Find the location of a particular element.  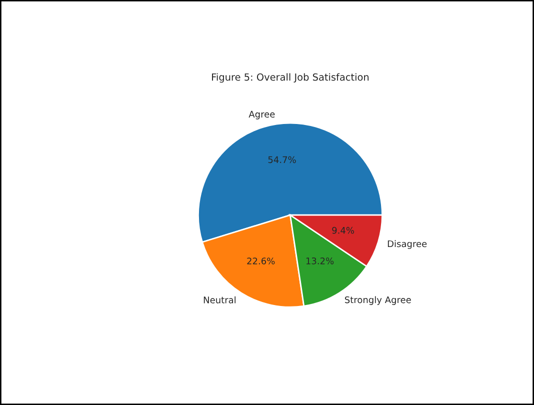

data-label: 22.6% is located at coordinates (261, 261).